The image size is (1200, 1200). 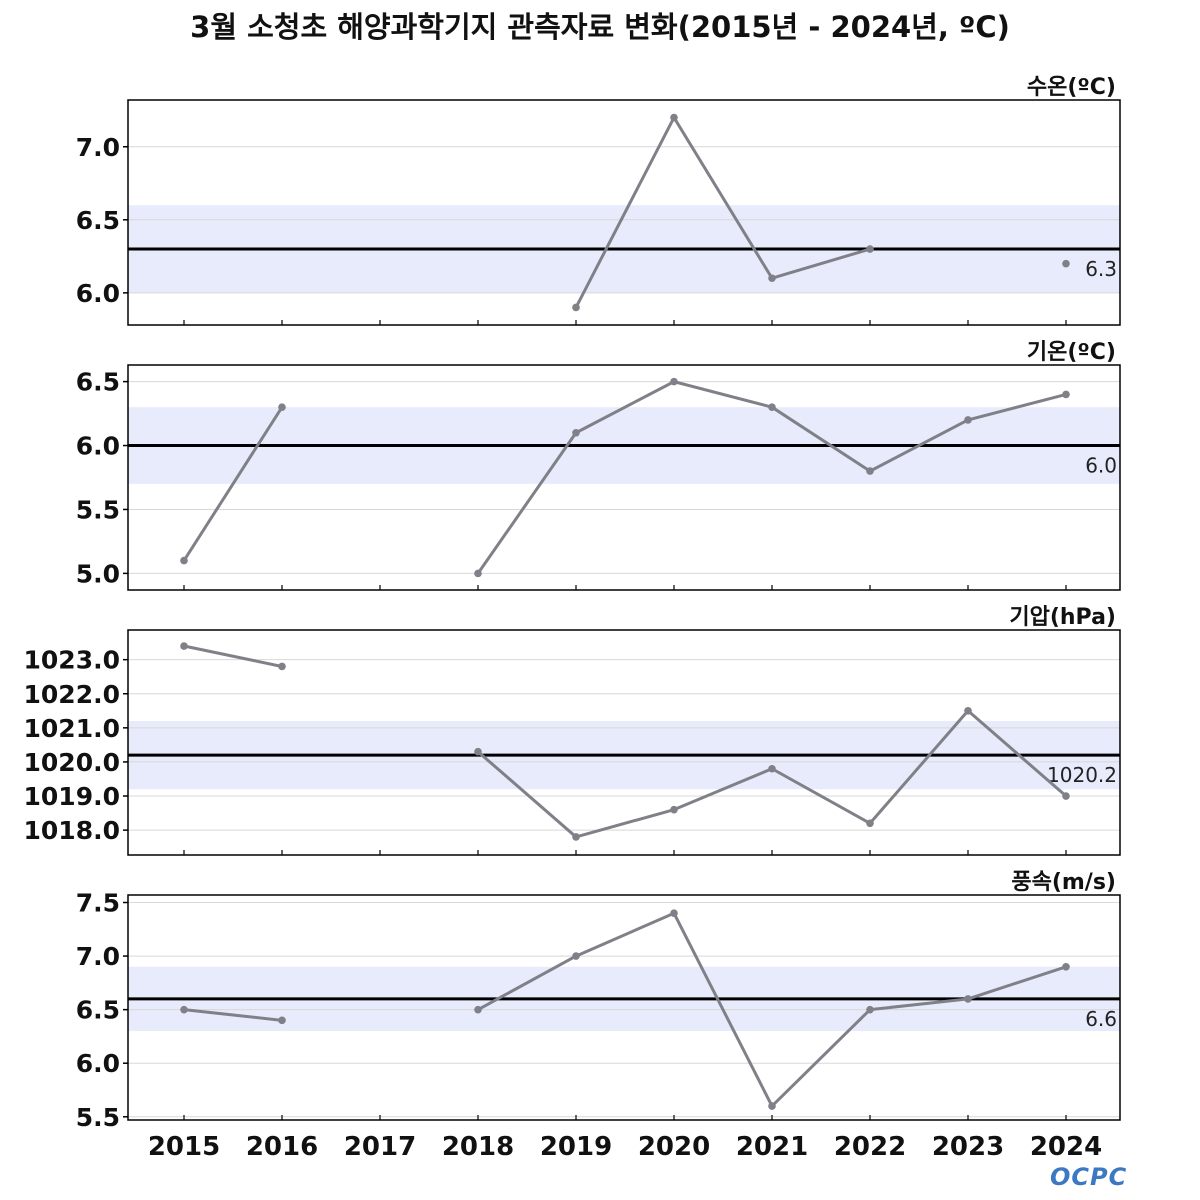 I want to click on panel-label: 풍속(m/s), so click(x=1063, y=882).